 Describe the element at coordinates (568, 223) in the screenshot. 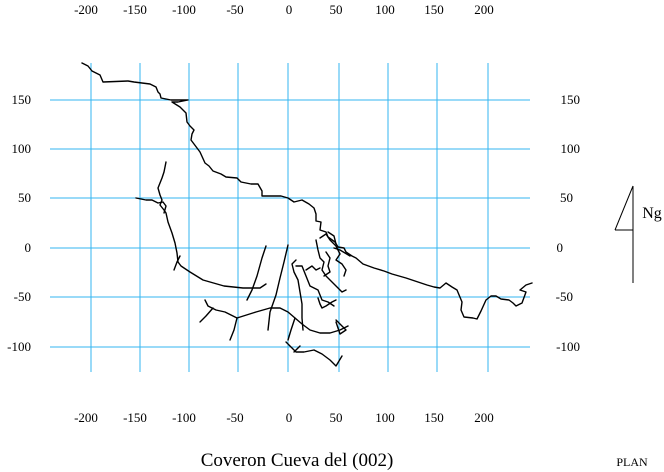

I see `y-axis-right: 150 100 50 0 -50 -100` at that location.